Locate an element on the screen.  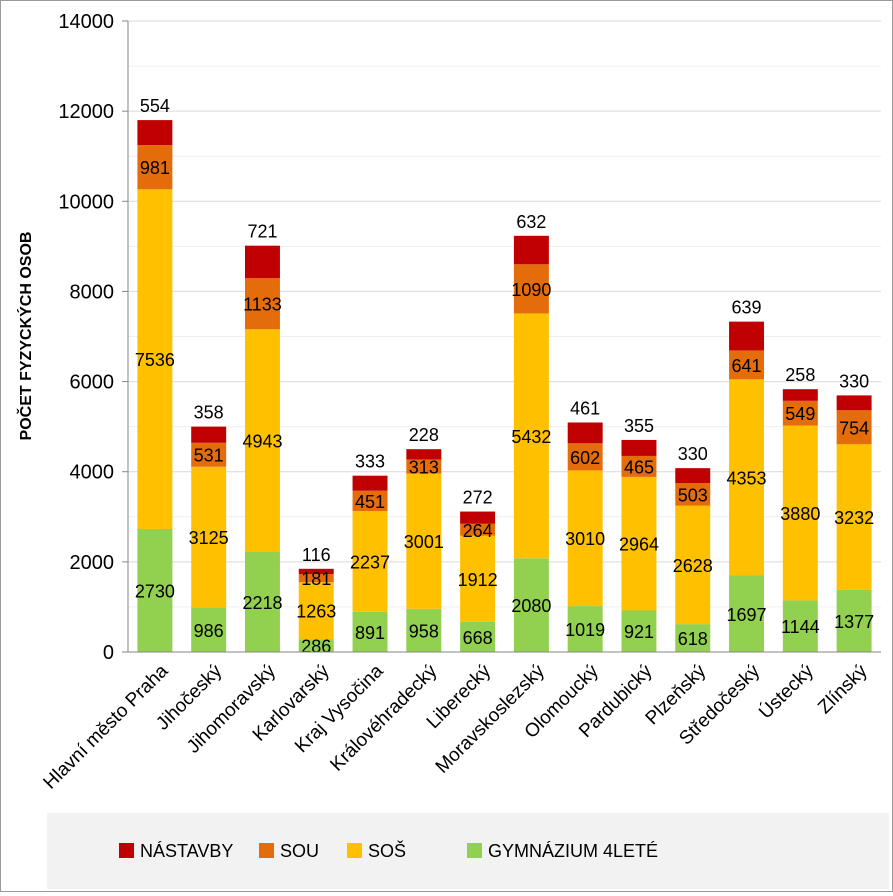
data-label: 272 is located at coordinates (478, 498).